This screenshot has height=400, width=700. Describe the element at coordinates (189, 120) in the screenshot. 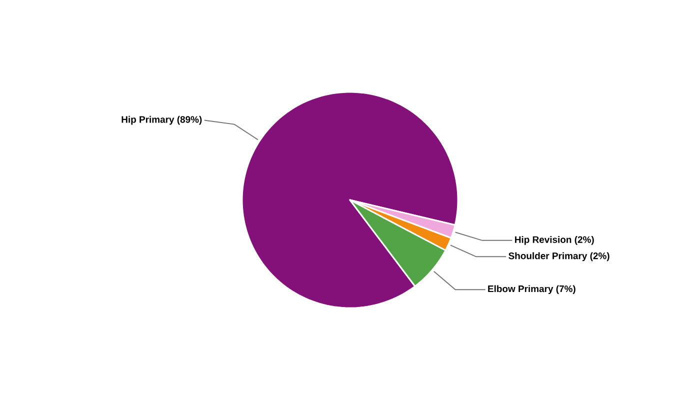

I see `data-label: (89%)` at that location.